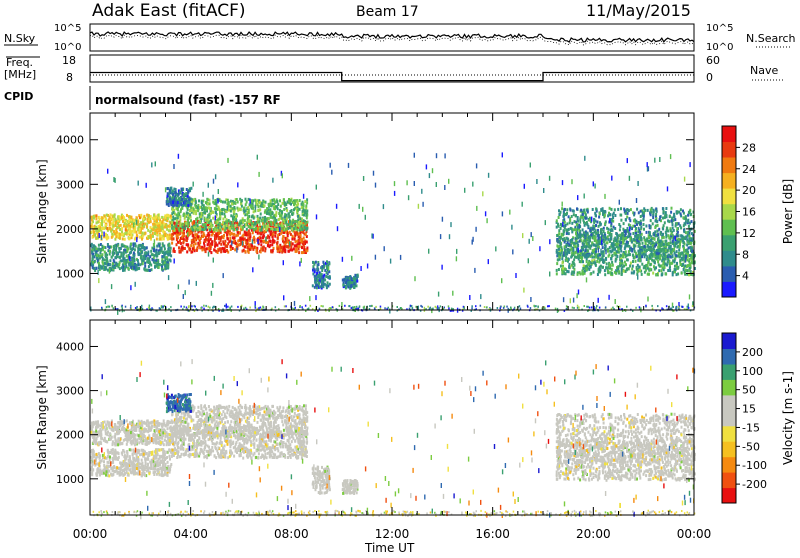 This screenshot has width=800, height=558. Describe the element at coordinates (400, 38) in the screenshot. I see `noise-strip: N.Sky 10^5 10^0 10^5 10^0 N.Search` at that location.